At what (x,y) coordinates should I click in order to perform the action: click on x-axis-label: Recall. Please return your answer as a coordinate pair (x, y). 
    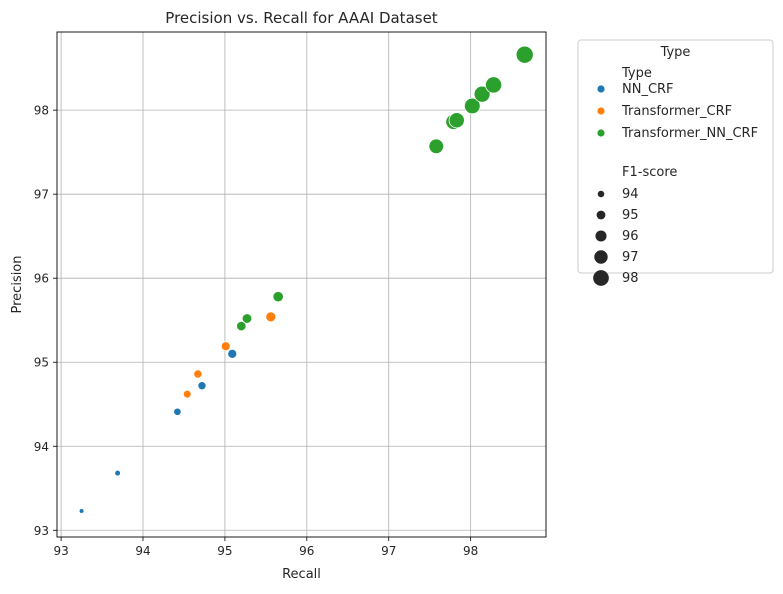
    Looking at the image, I should click on (301, 574).